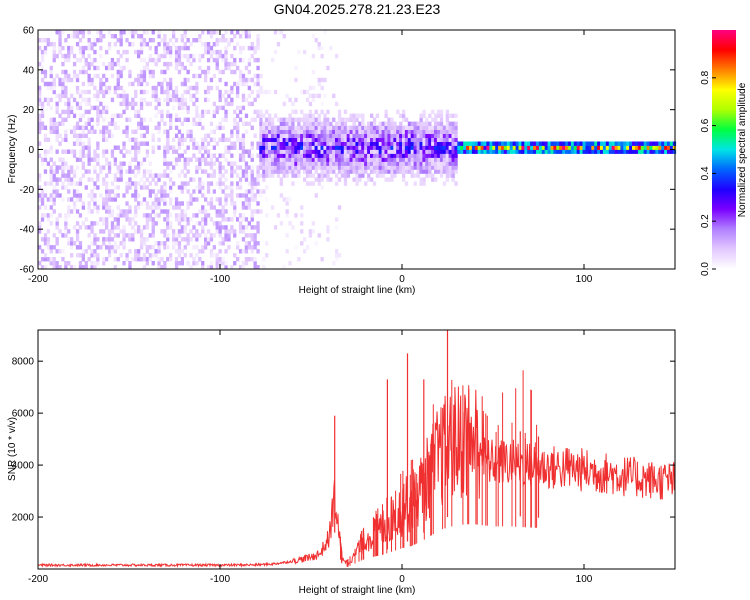 This screenshot has height=600, width=750. Describe the element at coordinates (29, 110) in the screenshot. I see `spectrogram-y-tick-label: 20` at that location.